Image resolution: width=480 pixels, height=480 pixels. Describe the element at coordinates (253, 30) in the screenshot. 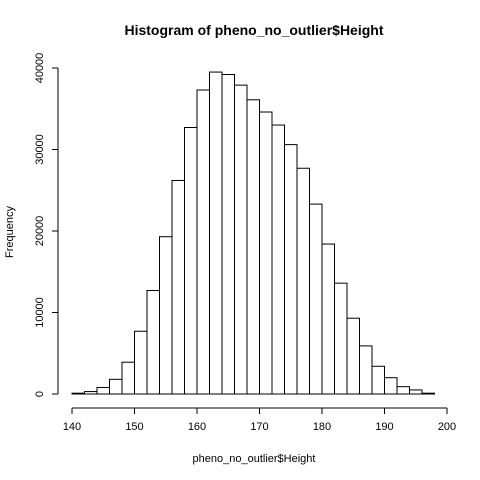

I see `chart-title: Histogram of pheno_no_outlier$Height` at that location.